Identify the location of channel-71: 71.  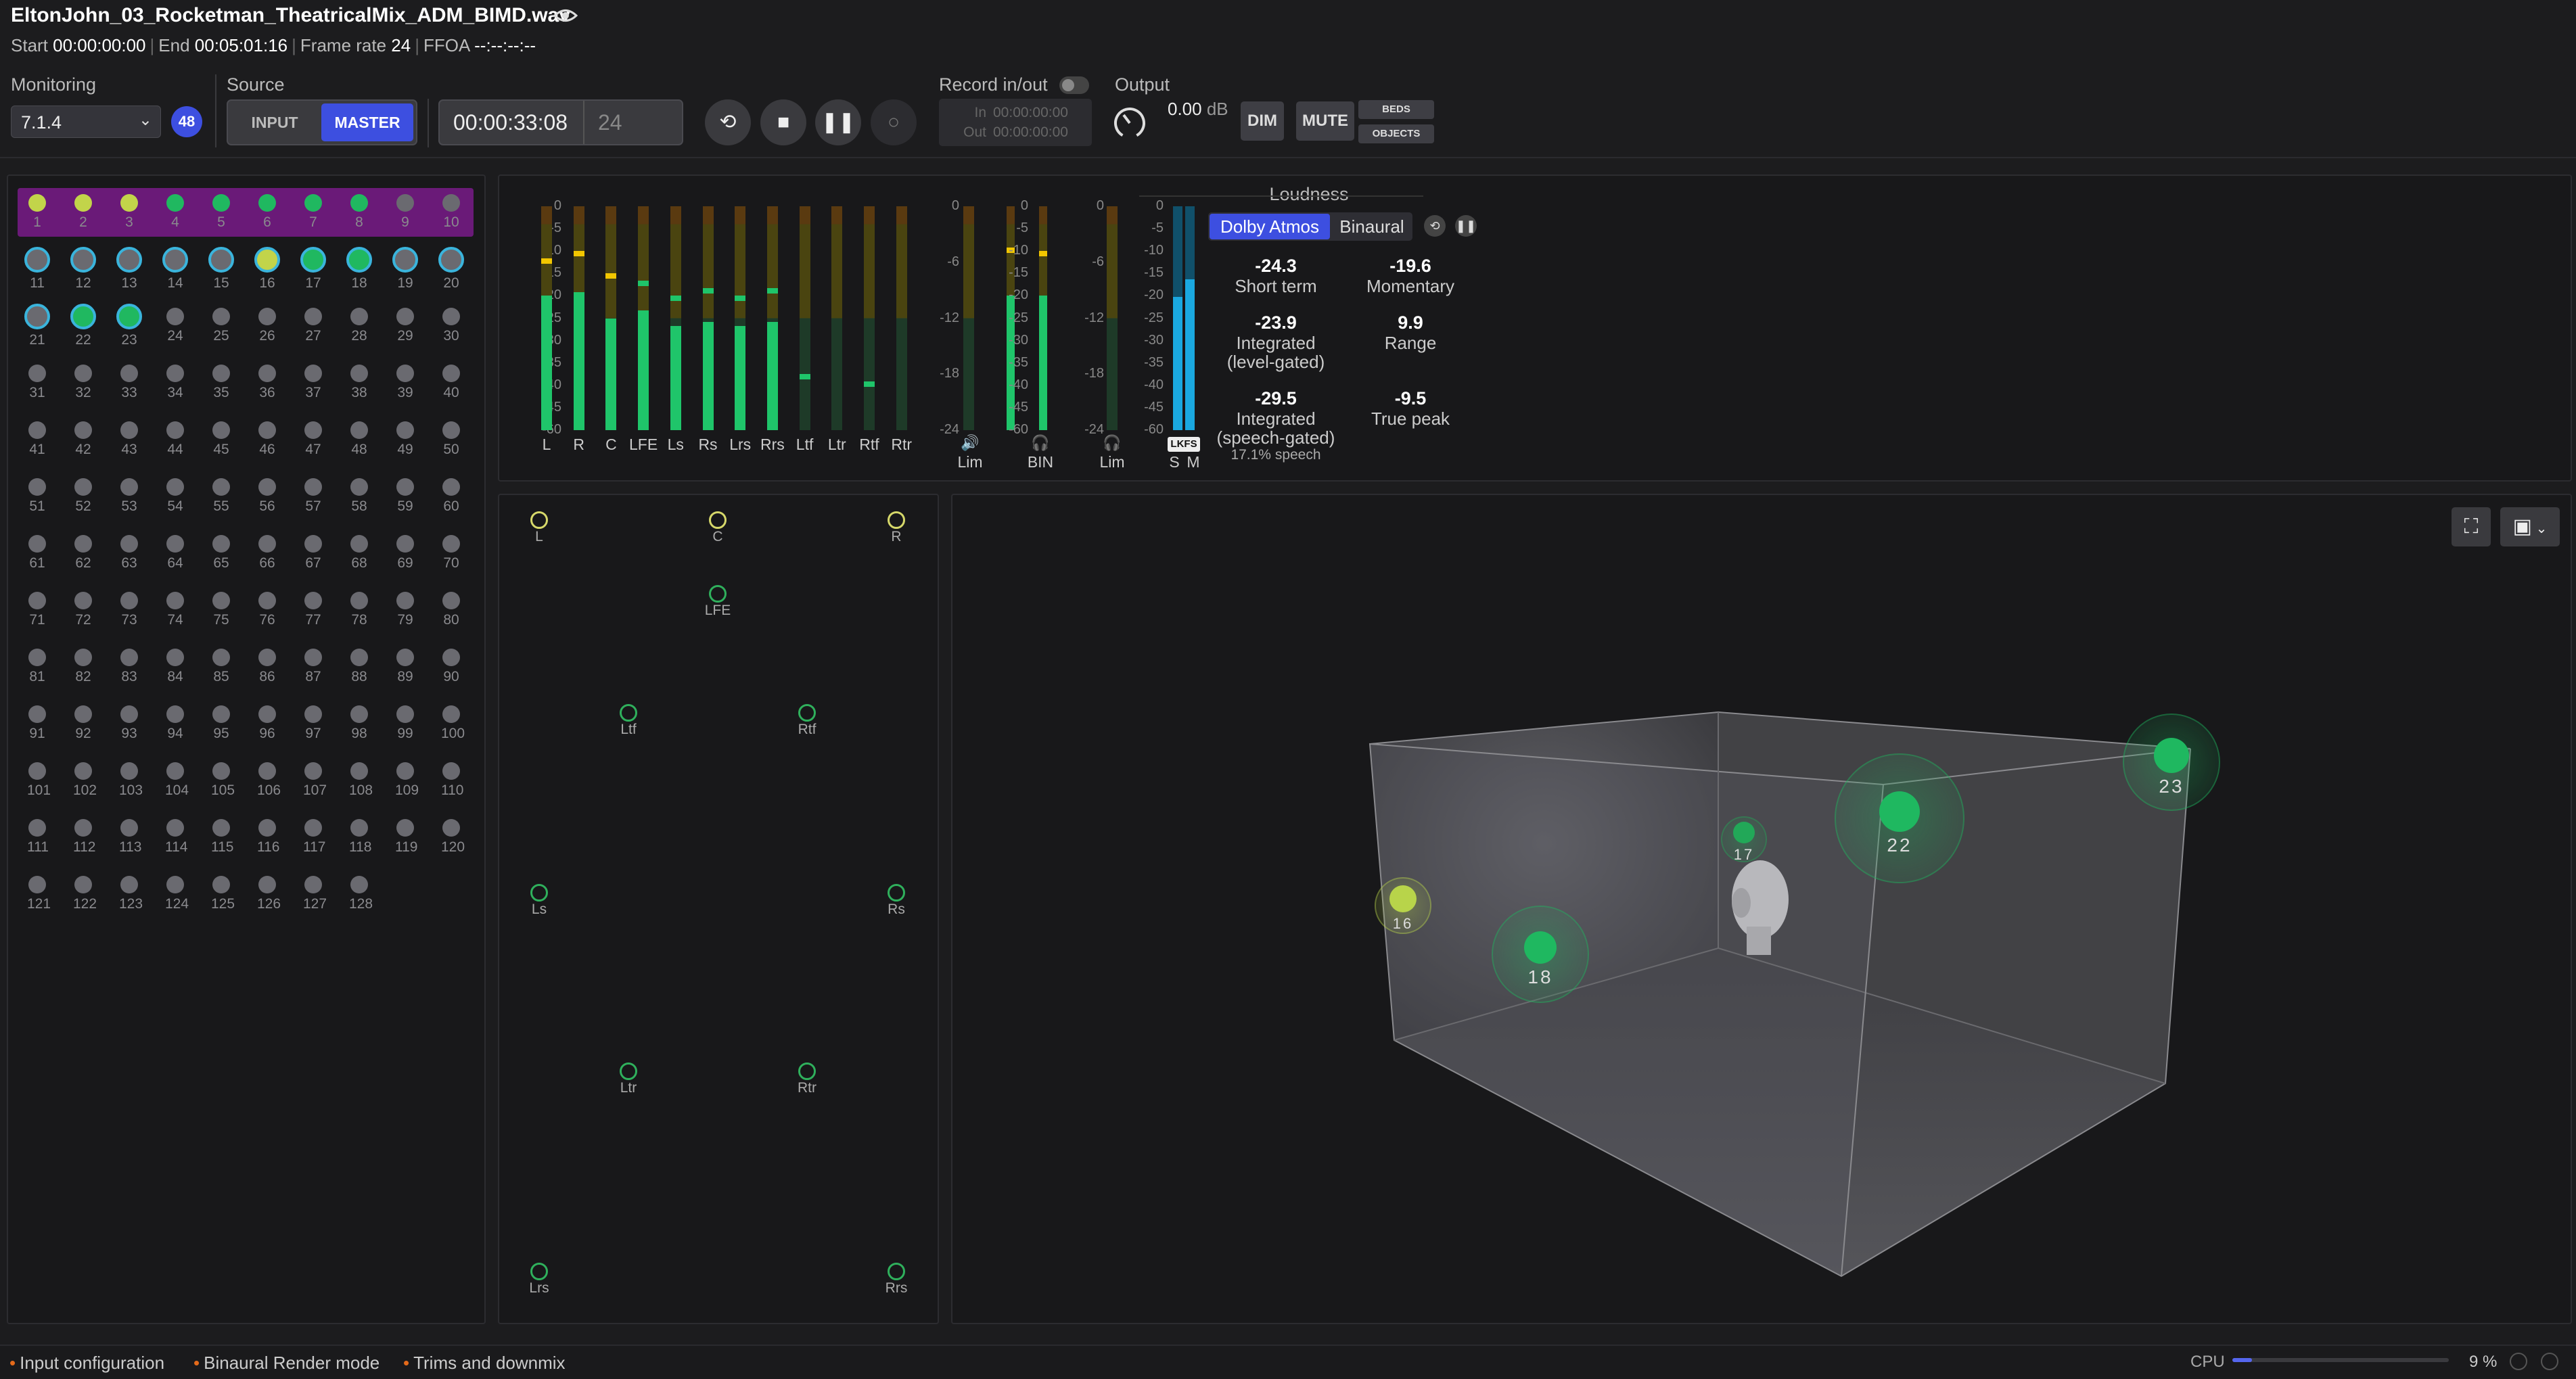
(37, 610).